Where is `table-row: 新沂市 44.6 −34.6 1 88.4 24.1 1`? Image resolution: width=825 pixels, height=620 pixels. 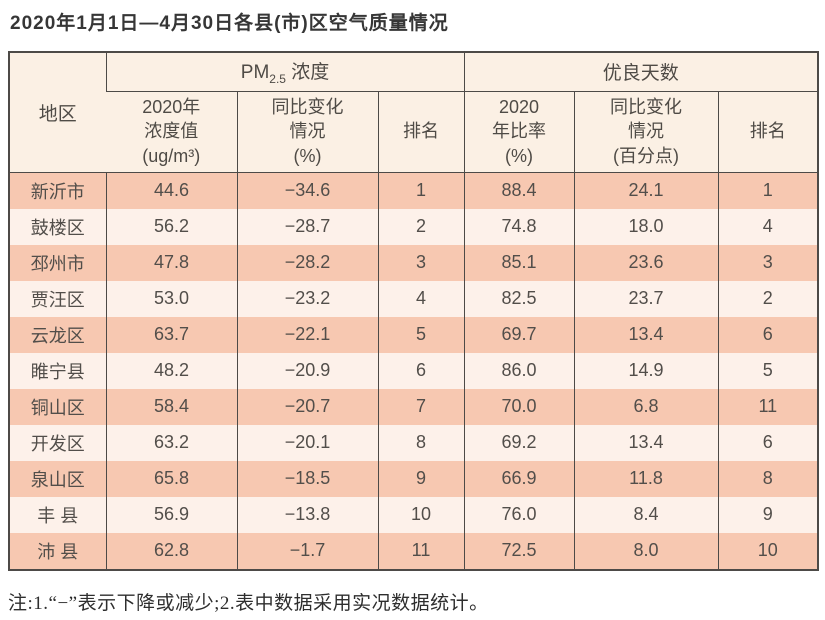
table-row: 新沂市 44.6 −34.6 1 88.4 24.1 1 is located at coordinates (414, 190).